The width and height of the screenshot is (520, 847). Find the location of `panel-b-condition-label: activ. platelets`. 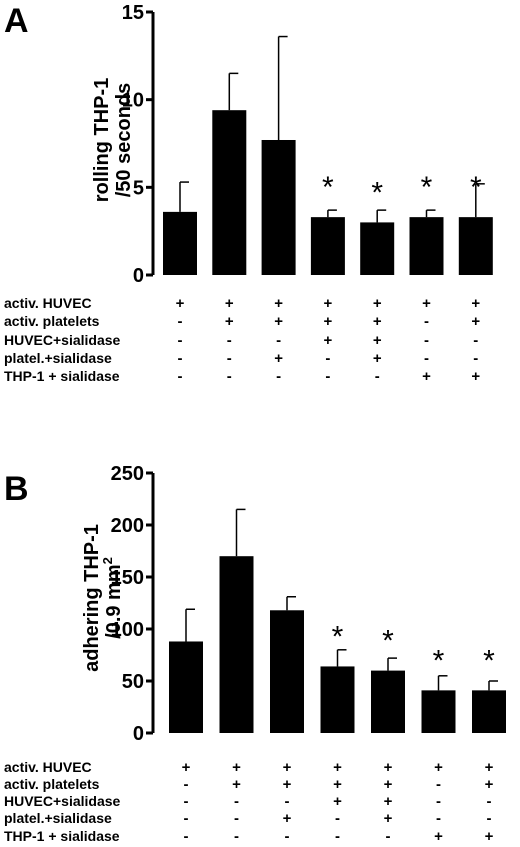

panel-b-condition-label: activ. platelets is located at coordinates (52, 784).